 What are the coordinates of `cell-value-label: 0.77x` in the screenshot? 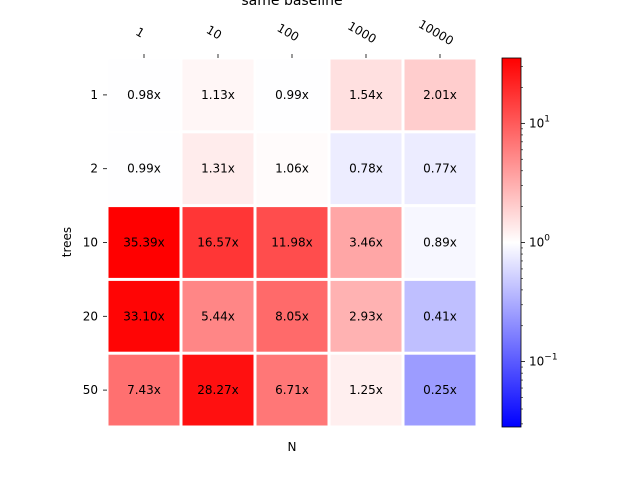 It's located at (440, 169).